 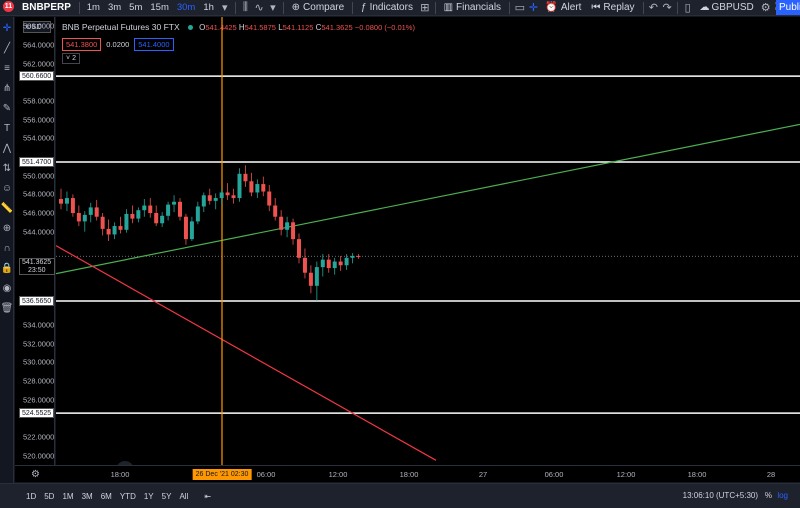 I want to click on interval-button: 1m, so click(x=93, y=7).